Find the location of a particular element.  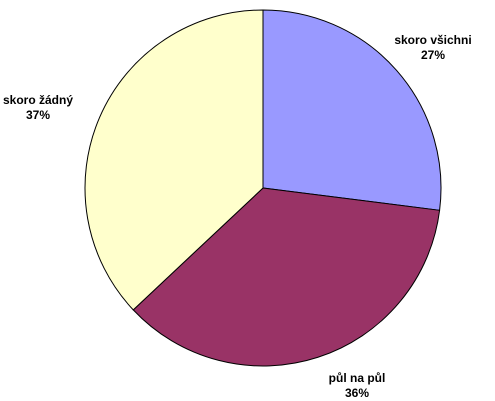

slice-category-label: skoro žádný is located at coordinates (38, 100).